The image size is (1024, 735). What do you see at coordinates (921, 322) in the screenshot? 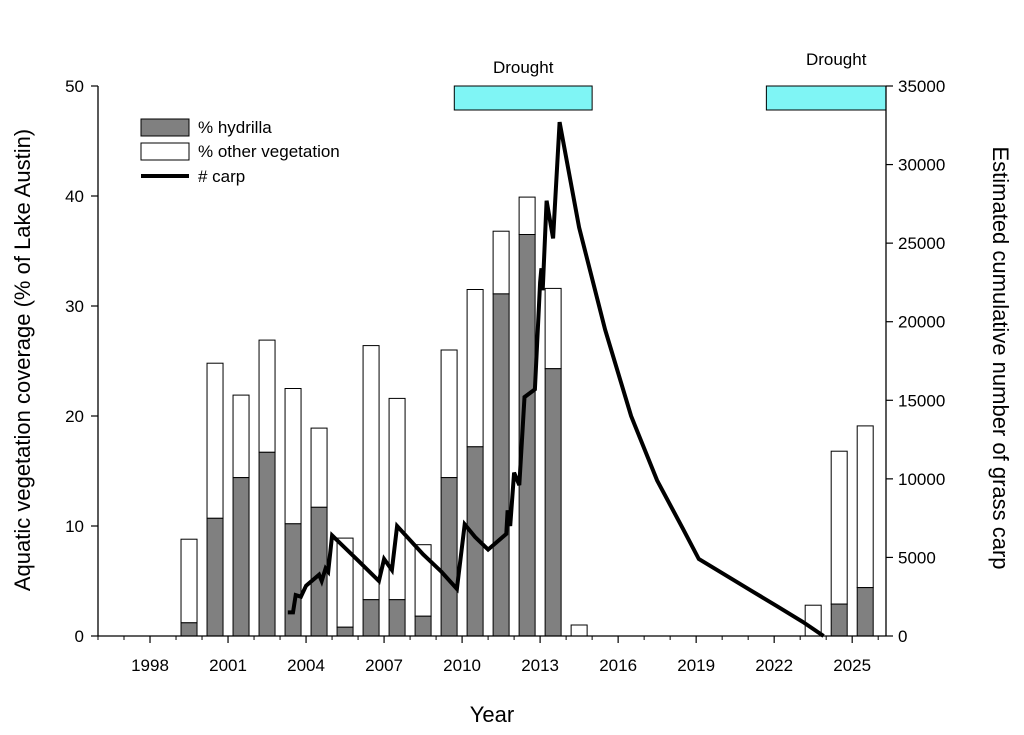
I see `y-right-tick-label: 20000` at bounding box center [921, 322].